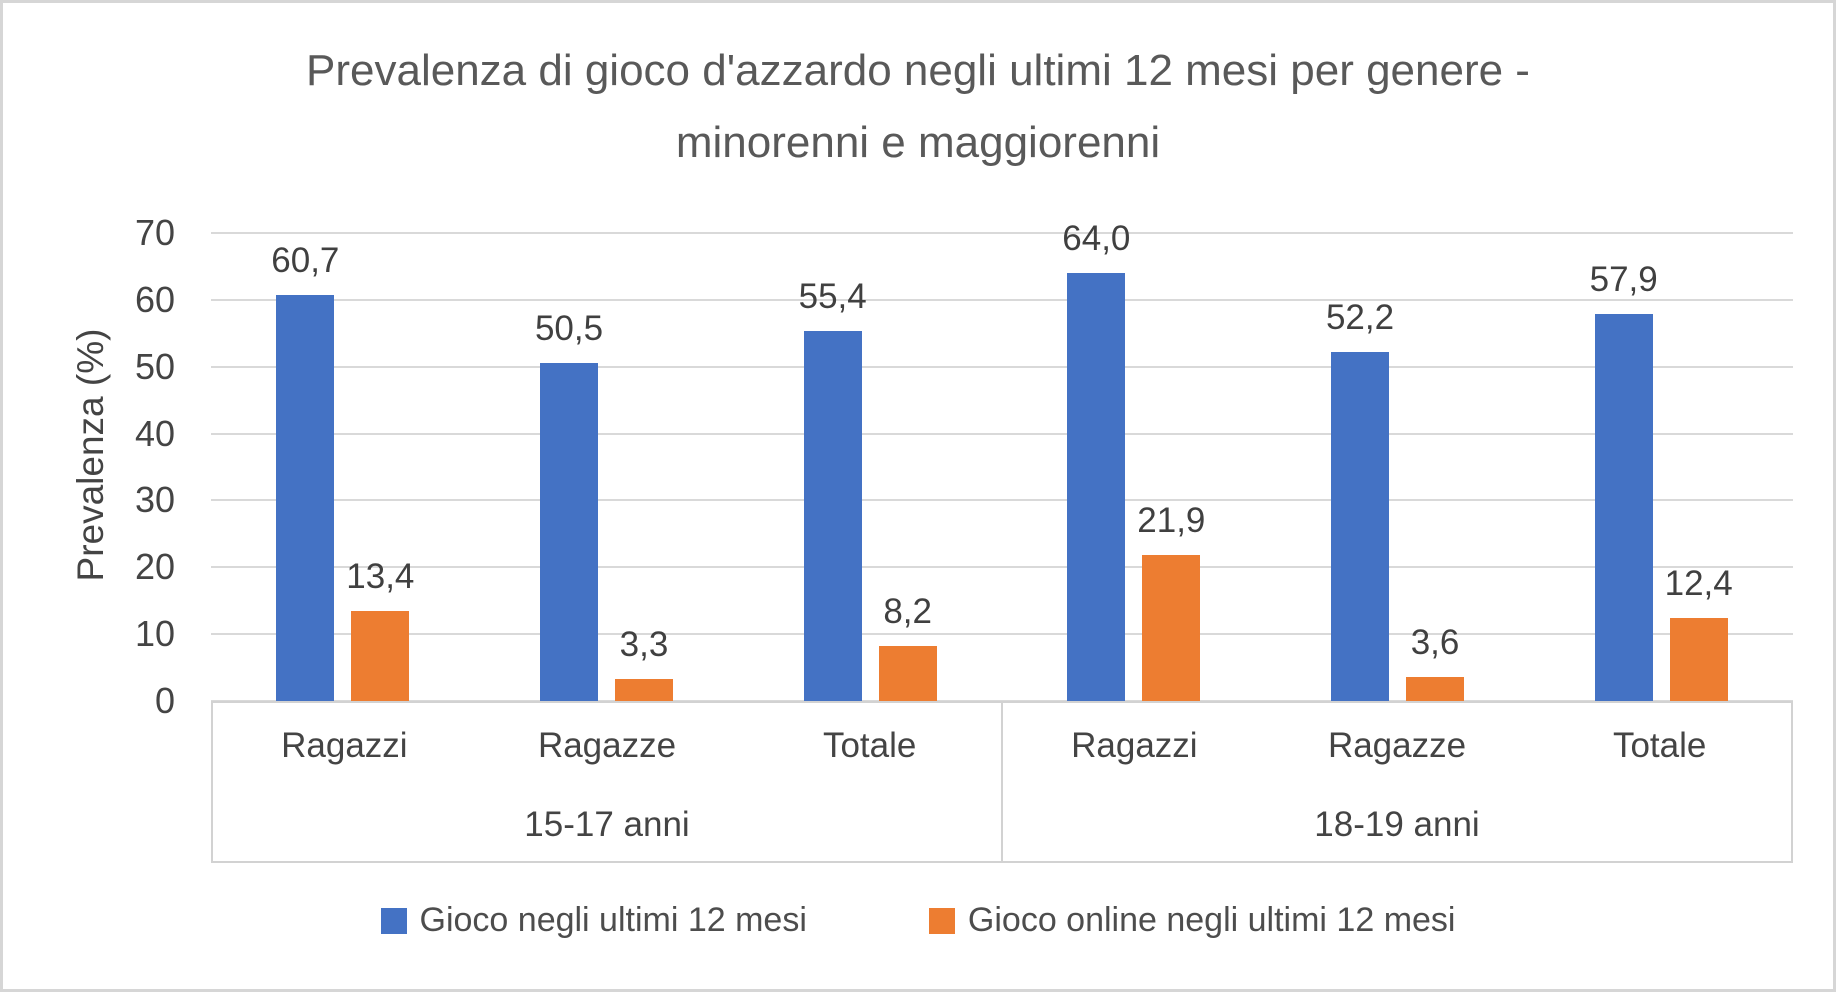 This screenshot has height=992, width=1836. I want to click on category-cell: 52,2 3,6, so click(1398, 467).